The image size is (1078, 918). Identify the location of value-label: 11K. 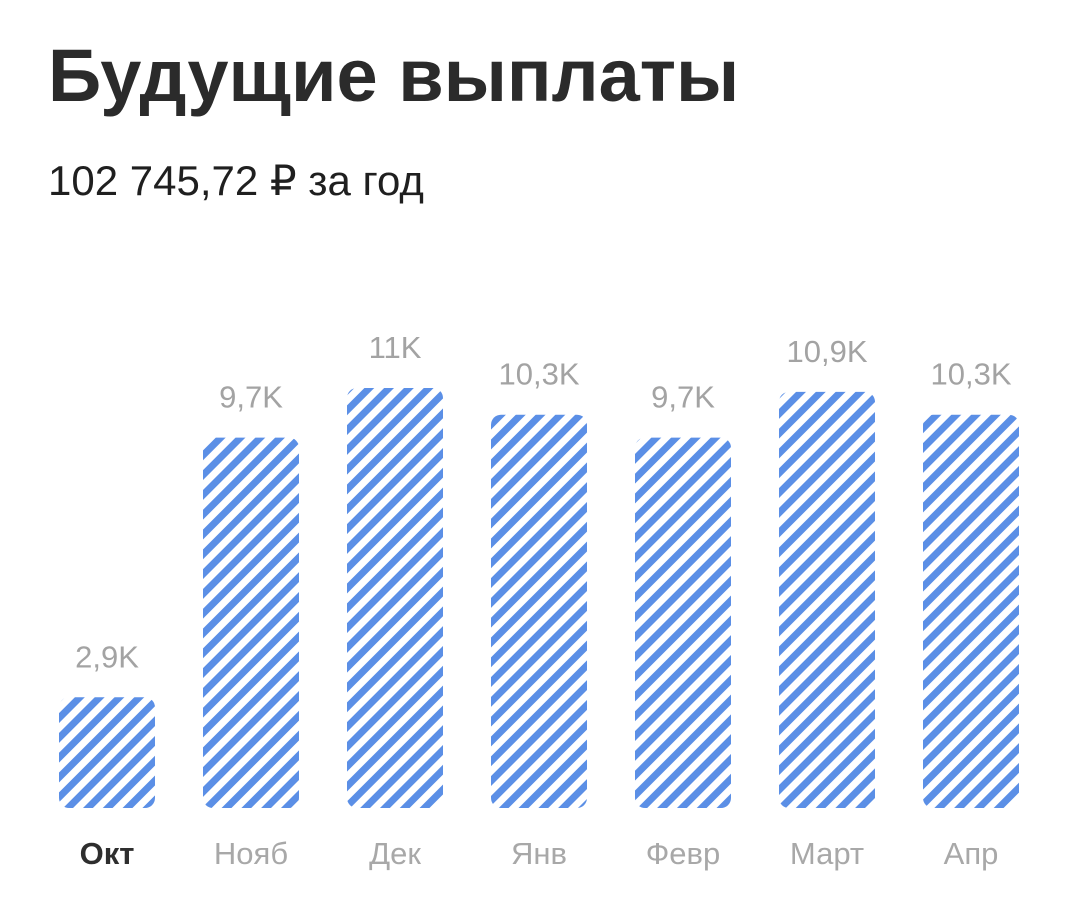
(395, 347).